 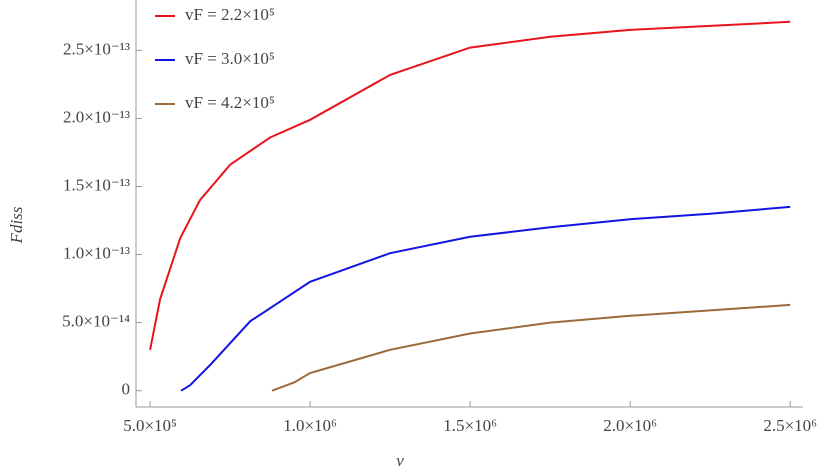 I want to click on y-tick-label: 0, so click(x=126, y=389).